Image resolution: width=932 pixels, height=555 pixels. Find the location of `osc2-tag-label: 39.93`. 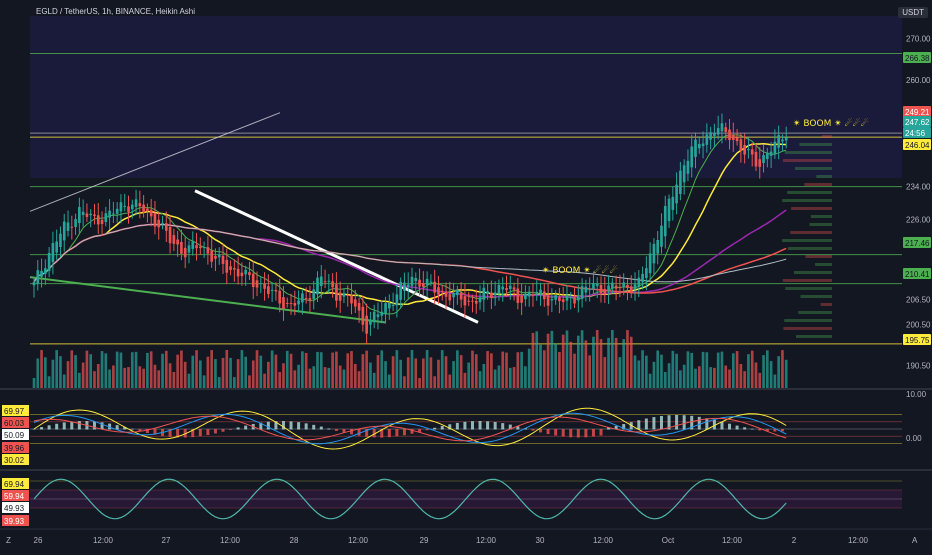

osc2-tag-label: 39.93 is located at coordinates (14, 521).